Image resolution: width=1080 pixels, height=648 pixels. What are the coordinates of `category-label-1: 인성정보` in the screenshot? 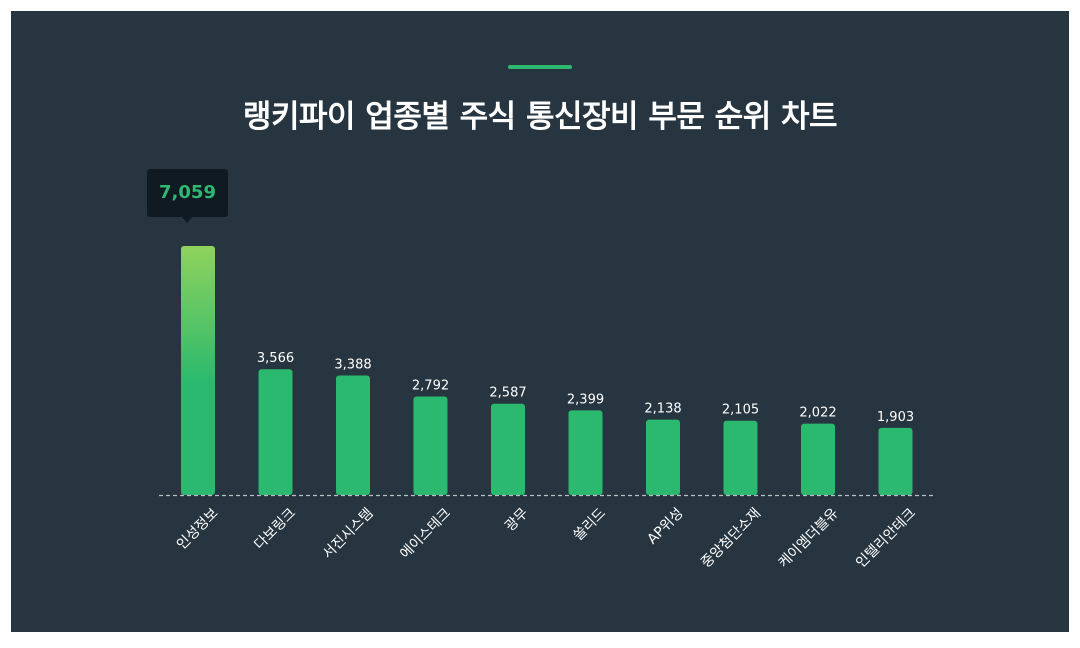 It's located at (198, 529).